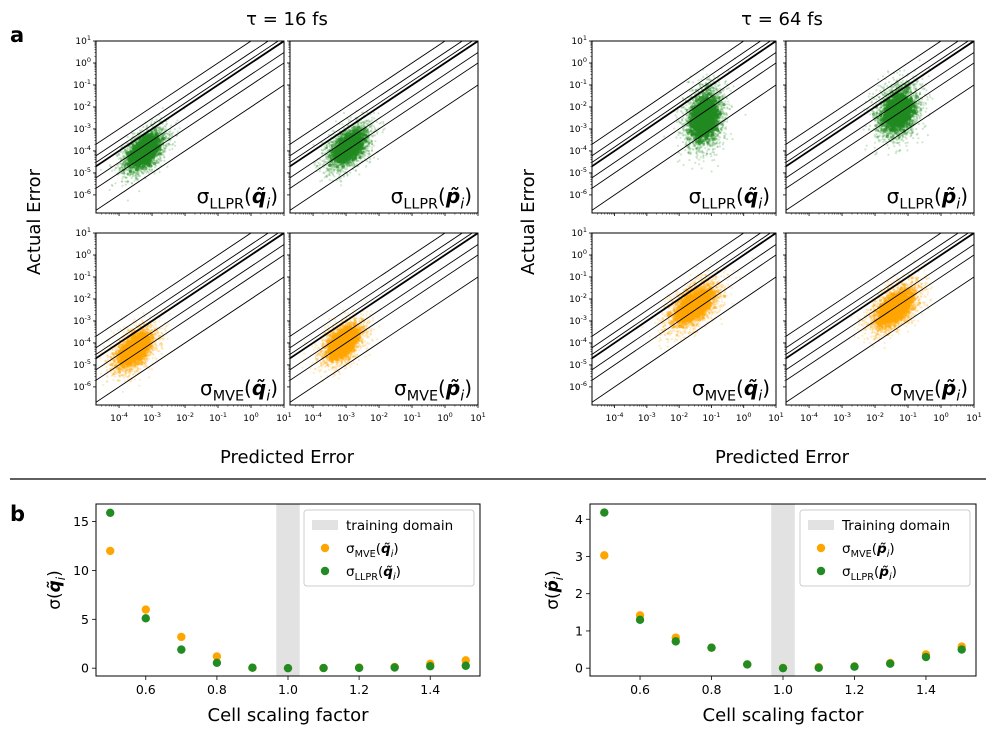 The width and height of the screenshot is (996, 736). I want to click on panel-b-label: b, so click(17, 514).